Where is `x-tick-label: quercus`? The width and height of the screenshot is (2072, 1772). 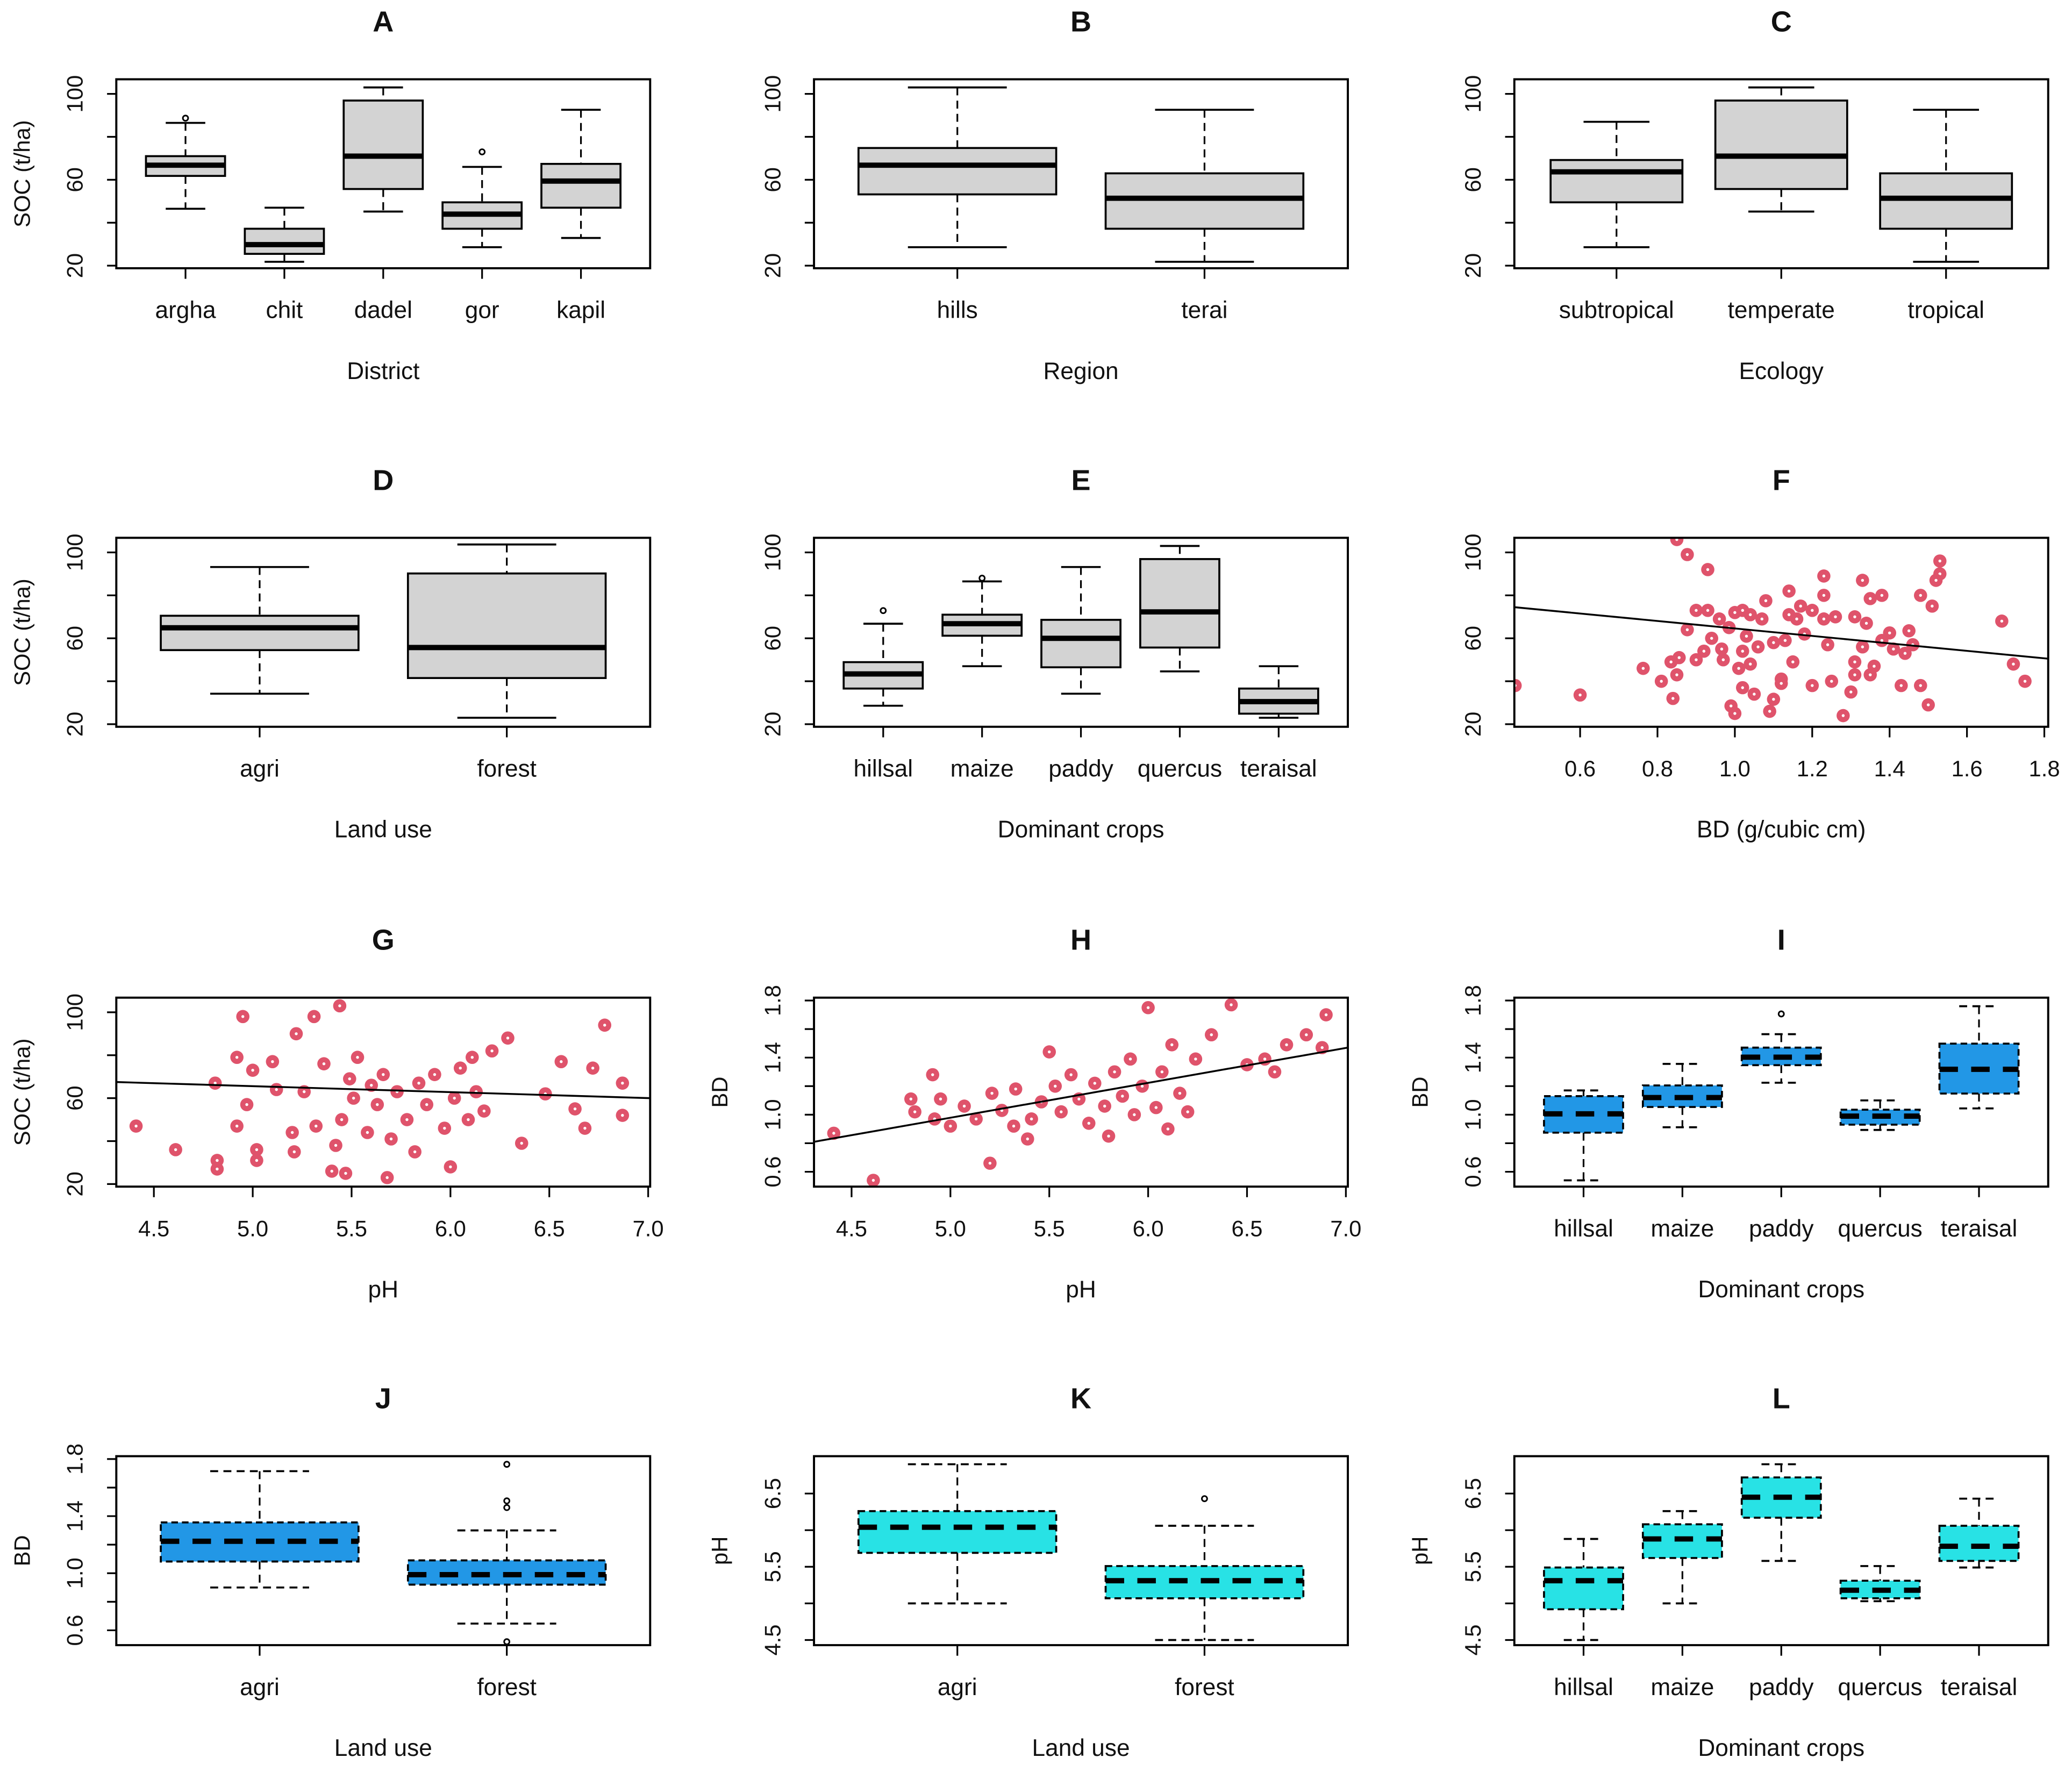 x-tick-label: quercus is located at coordinates (1880, 1687).